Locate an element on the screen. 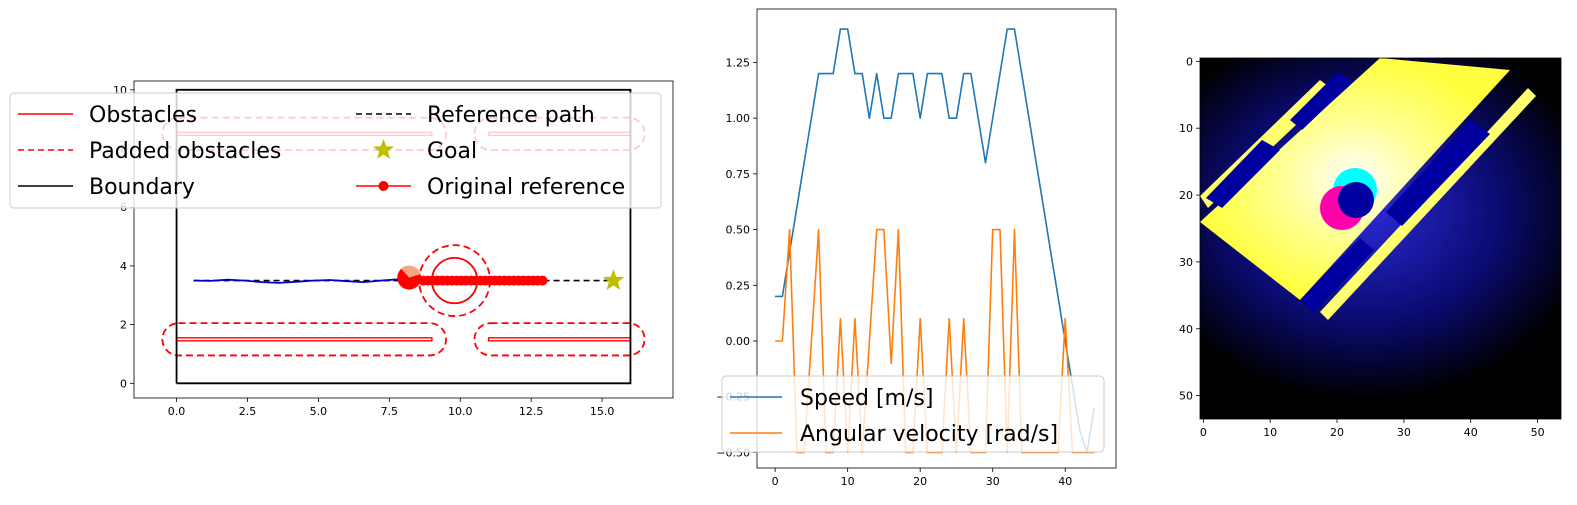 The image size is (1577, 505). x-axis-c-tick-label: 20 is located at coordinates (1337, 432).